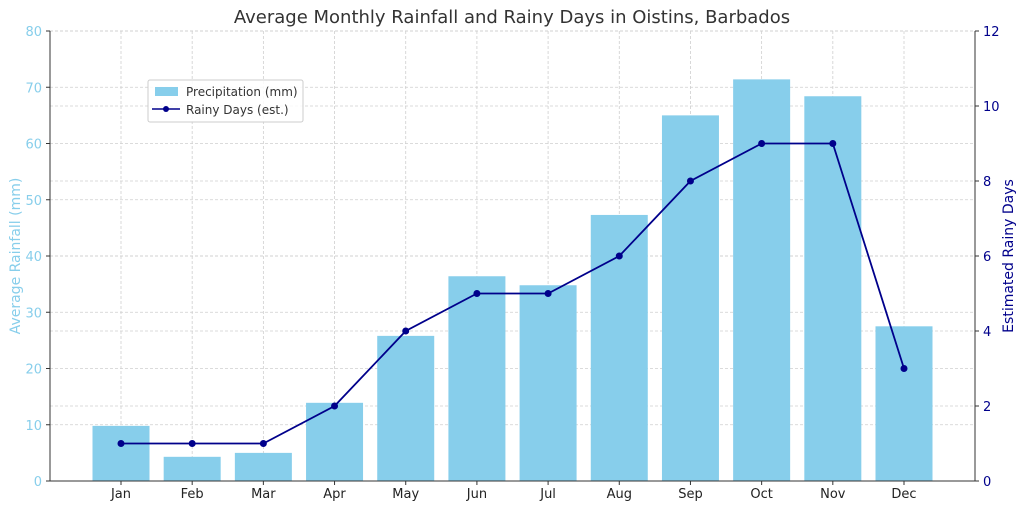  Describe the element at coordinates (991, 32) in the screenshot. I see `y-tick-label-right: 12` at that location.